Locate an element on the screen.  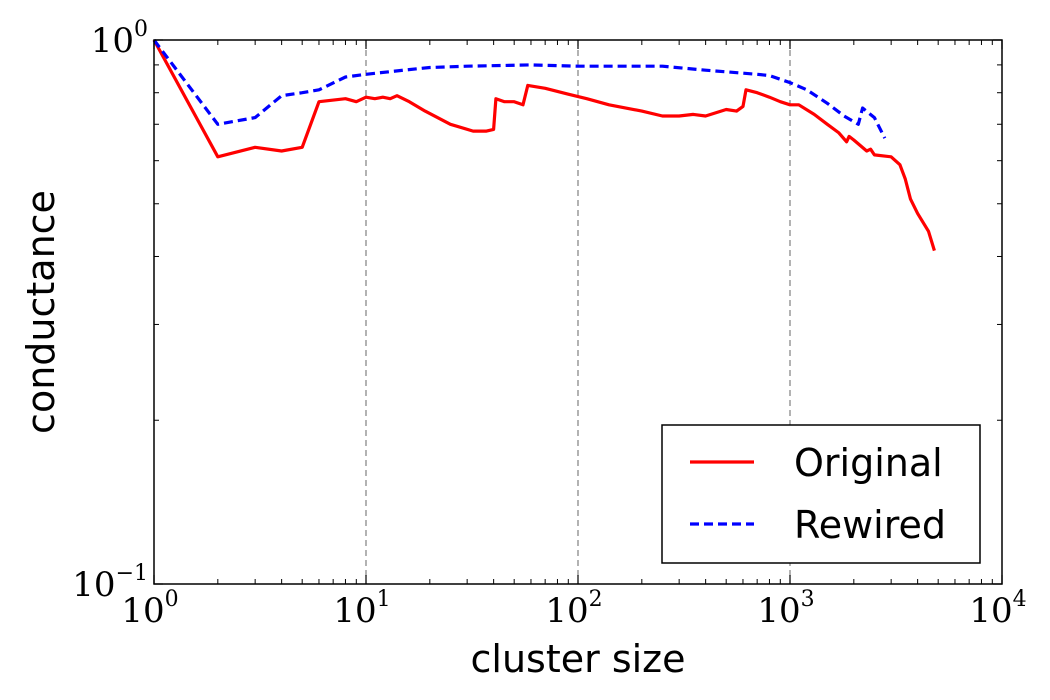
y-axis-label: conductance is located at coordinates (41, 312).